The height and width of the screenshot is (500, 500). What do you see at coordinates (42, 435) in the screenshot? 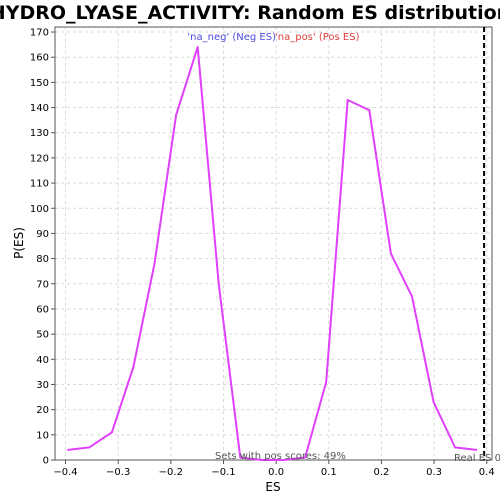
I see `y-tick-label: 10` at bounding box center [42, 435].